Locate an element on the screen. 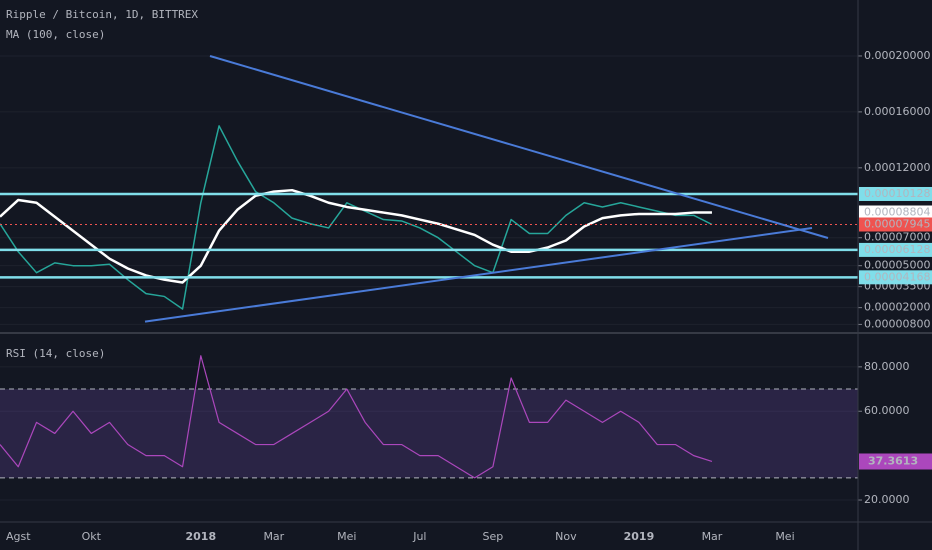  x-tick-label: Agst is located at coordinates (18, 536).